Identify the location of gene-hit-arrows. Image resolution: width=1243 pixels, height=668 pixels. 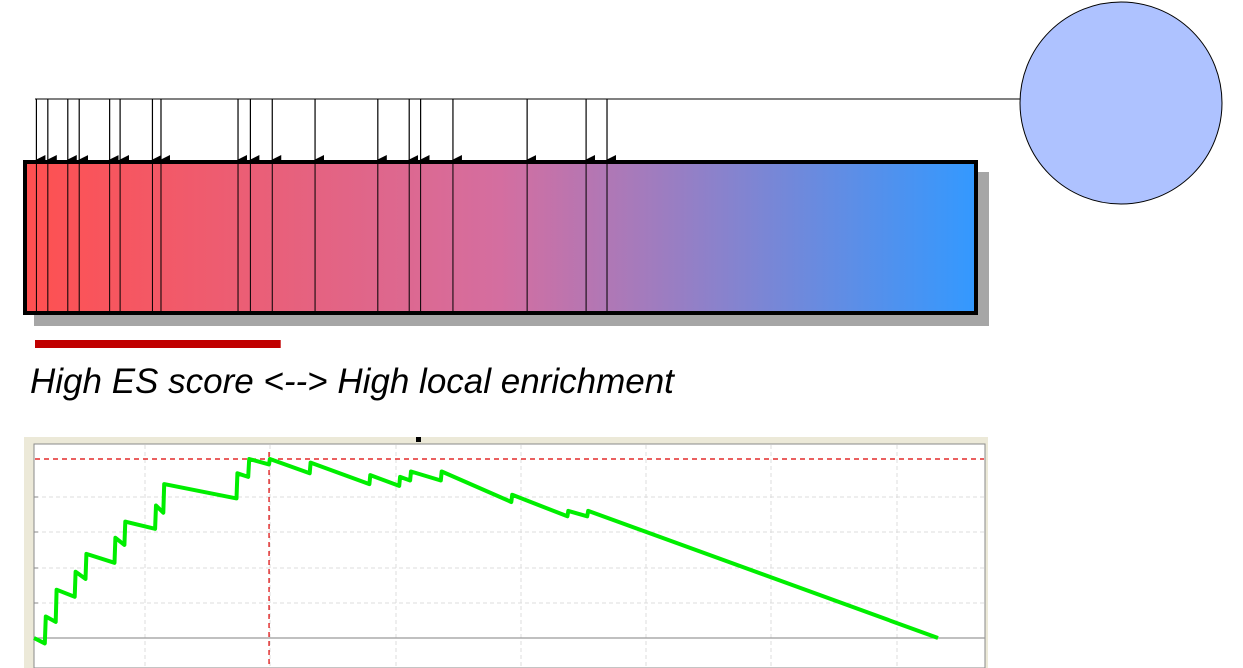
(326, 132).